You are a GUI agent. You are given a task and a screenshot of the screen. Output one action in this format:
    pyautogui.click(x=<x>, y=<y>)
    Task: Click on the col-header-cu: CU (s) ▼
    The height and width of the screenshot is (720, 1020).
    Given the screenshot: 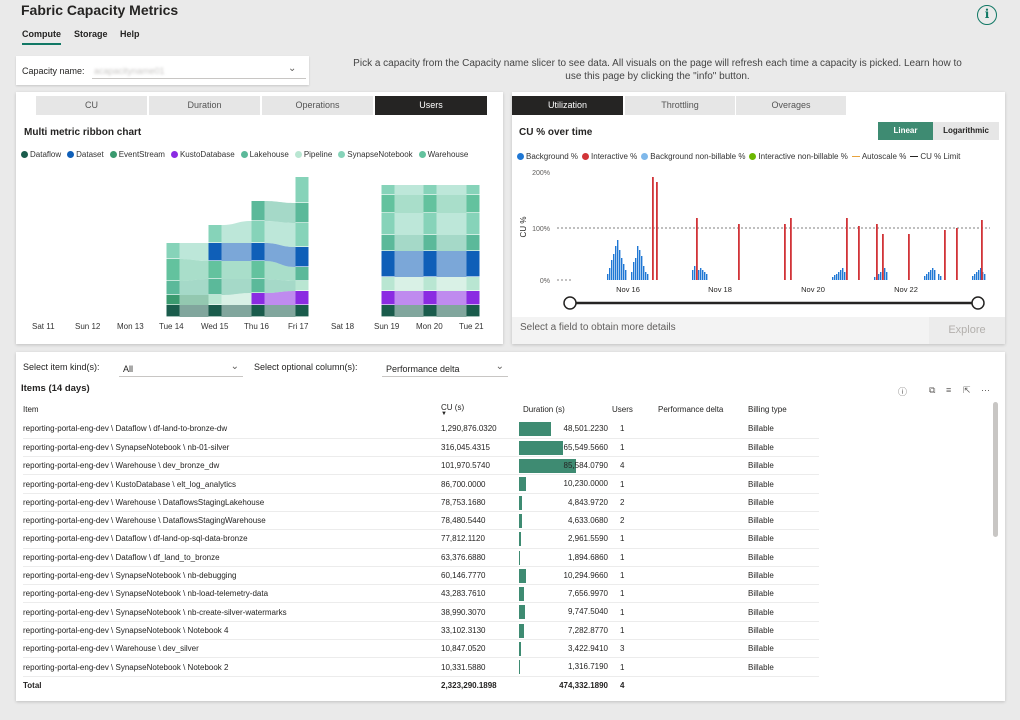 What is the action you would take?
    pyautogui.click(x=480, y=409)
    